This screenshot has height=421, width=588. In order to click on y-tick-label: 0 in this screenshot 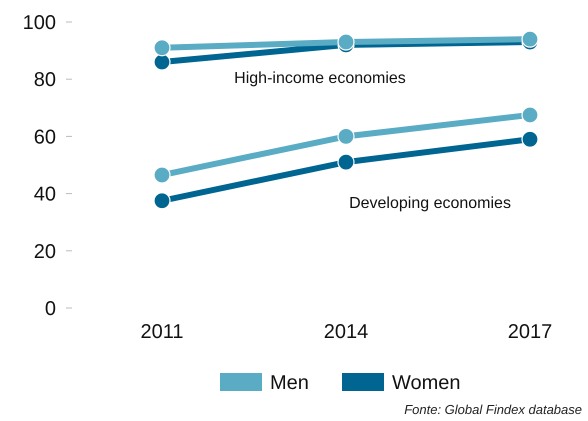, I will do `click(50, 309)`.